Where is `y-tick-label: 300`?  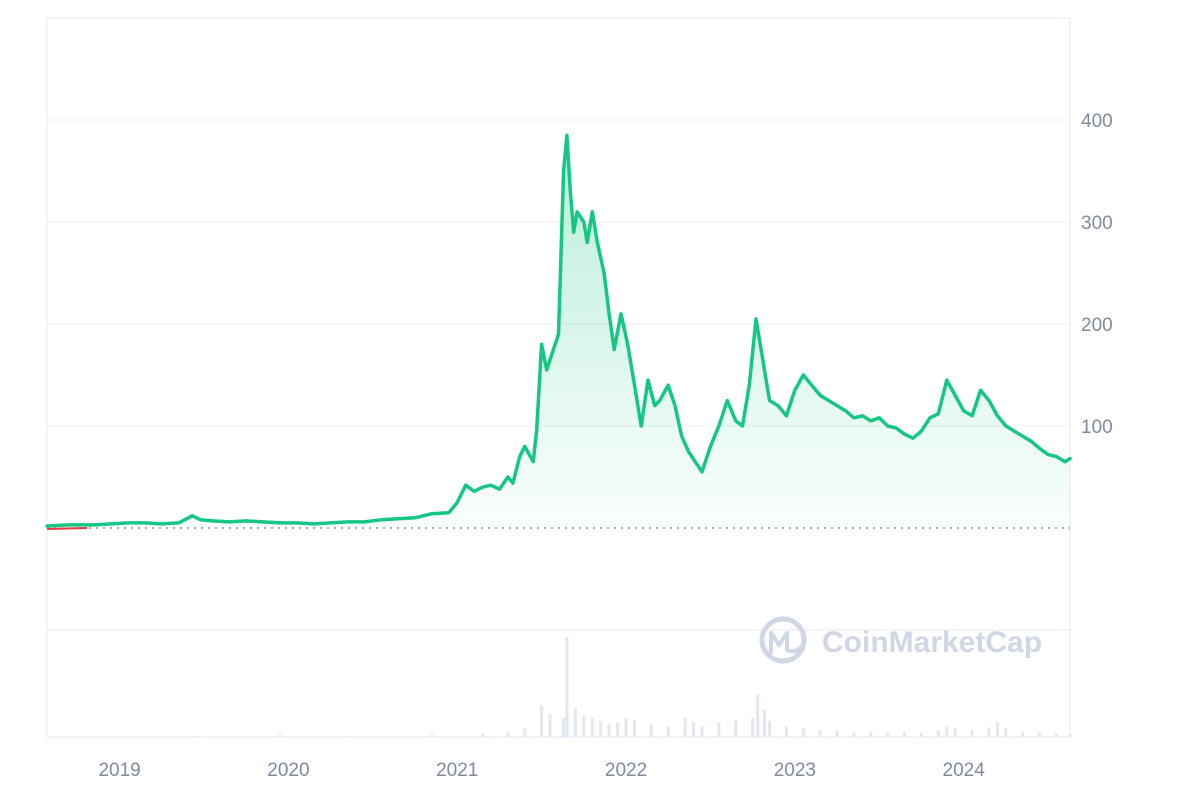 y-tick-label: 300 is located at coordinates (1097, 223).